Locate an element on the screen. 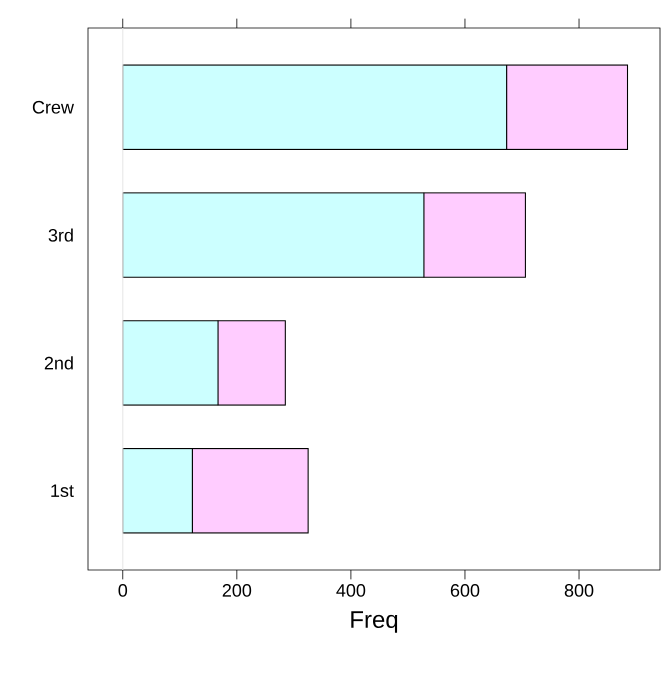 The width and height of the screenshot is (672, 682). y-tick-label: 2nd is located at coordinates (58, 363).